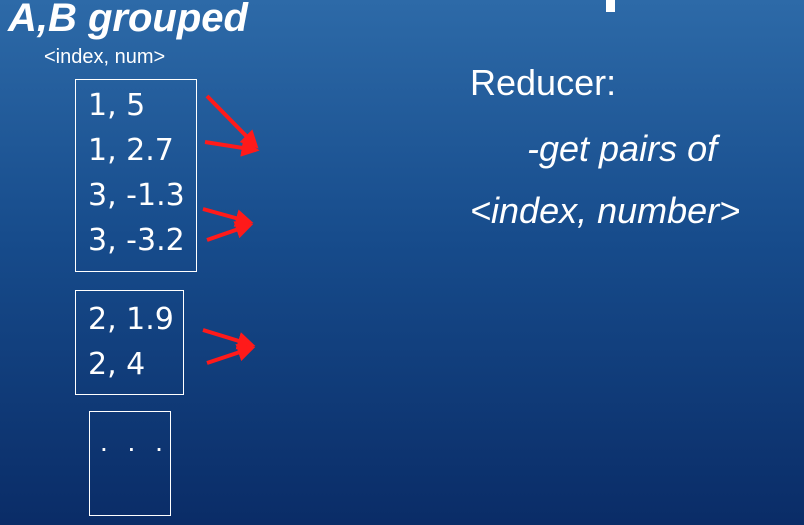  Describe the element at coordinates (131, 319) in the screenshot. I see `pair-item: 2, 1.9` at that location.